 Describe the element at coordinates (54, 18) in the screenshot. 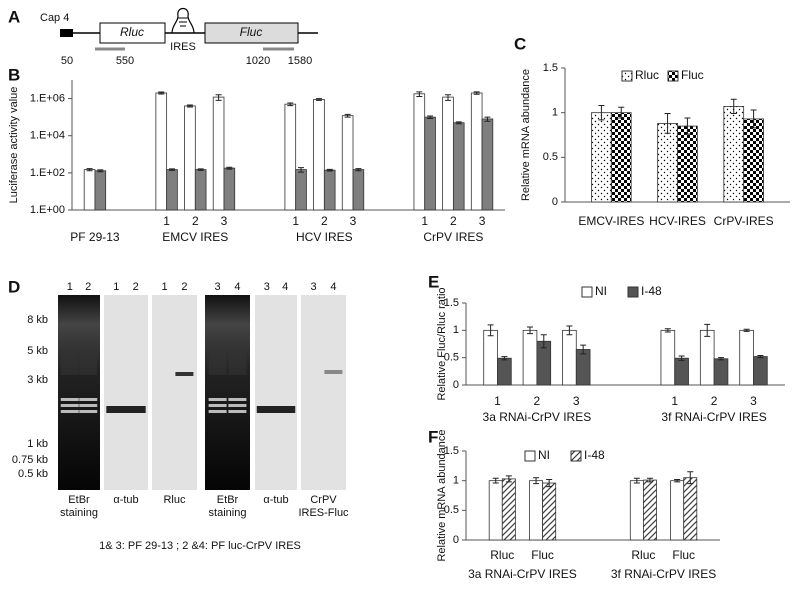

I see `cap-label: Cap 4` at that location.